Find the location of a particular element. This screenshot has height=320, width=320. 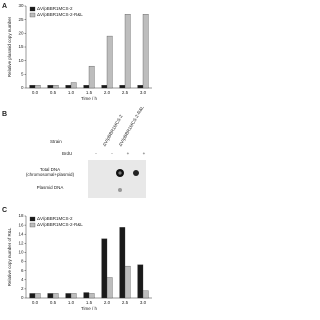

panel-letter: B is located at coordinates (4, 114).